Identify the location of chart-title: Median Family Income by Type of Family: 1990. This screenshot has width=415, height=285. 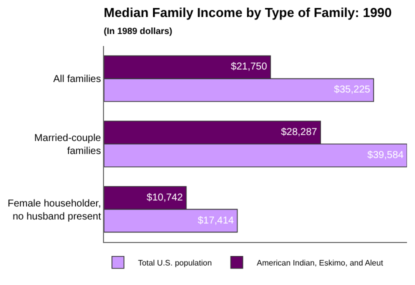
(248, 12).